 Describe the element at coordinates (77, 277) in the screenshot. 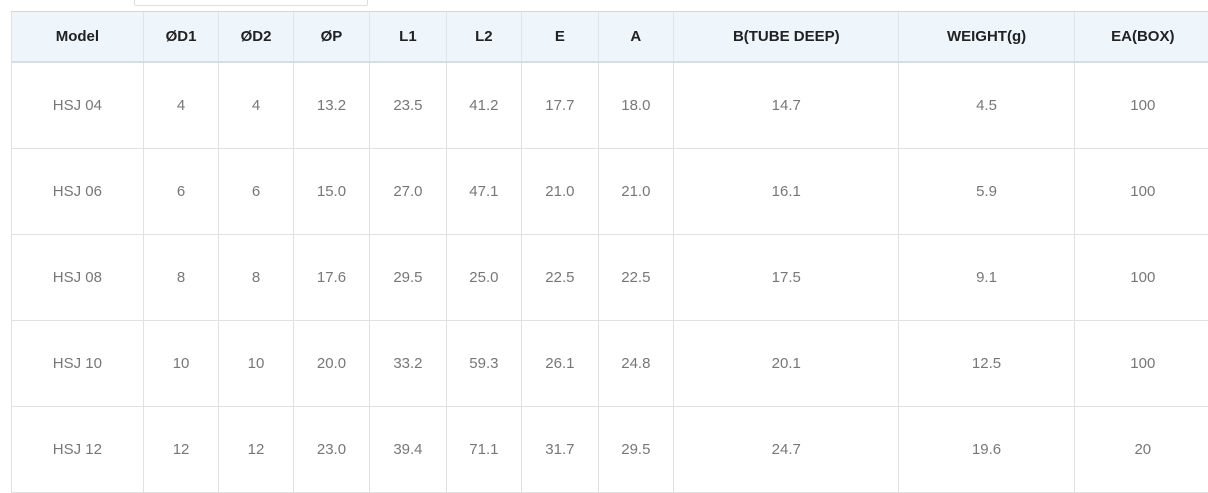

I see `table-cell: HSJ 08` at that location.